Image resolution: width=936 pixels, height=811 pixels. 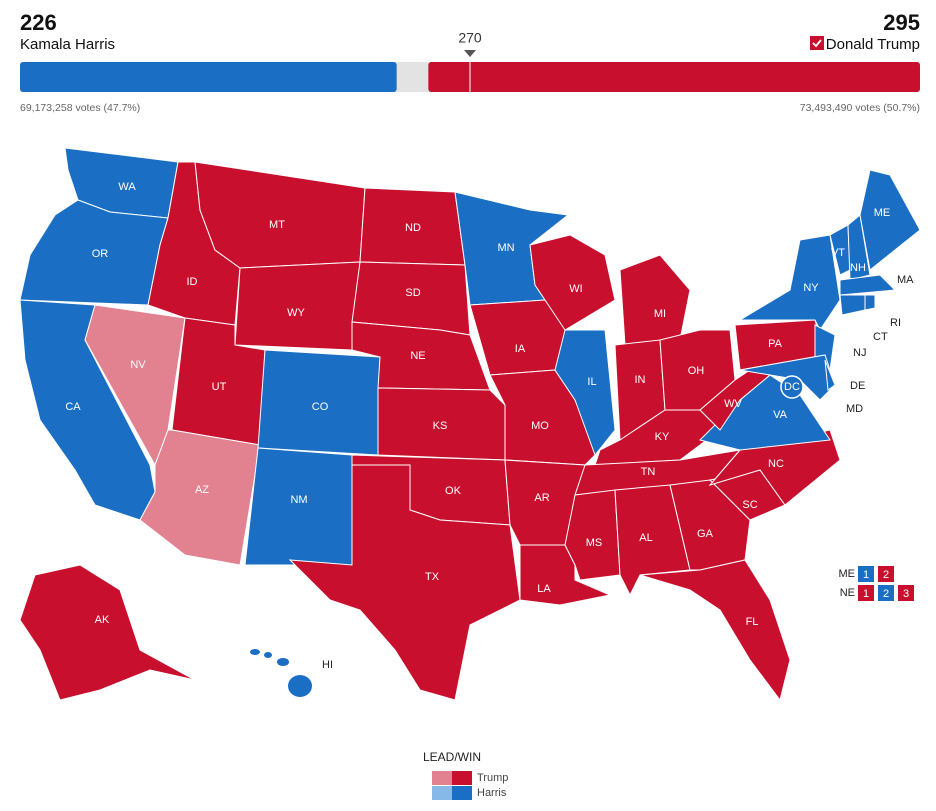 What do you see at coordinates (854, 409) in the screenshot?
I see `state-label: MD` at bounding box center [854, 409].